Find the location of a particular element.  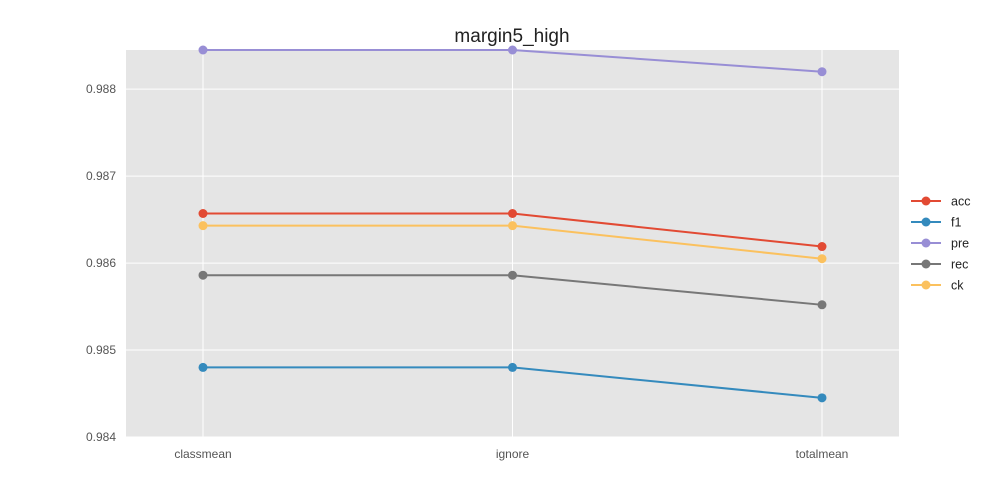

series-acc is located at coordinates (512, 230).